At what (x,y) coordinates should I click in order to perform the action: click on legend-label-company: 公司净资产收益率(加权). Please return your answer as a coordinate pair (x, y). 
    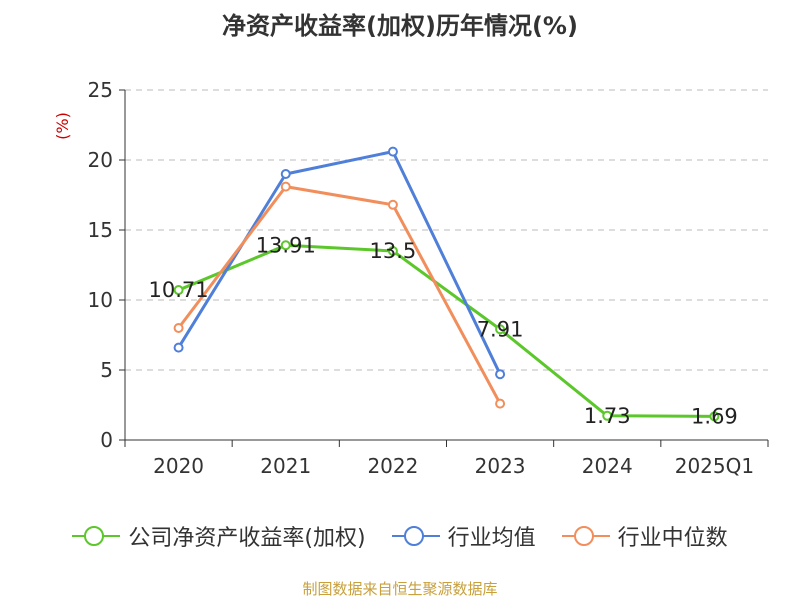
    Looking at the image, I should click on (247, 538).